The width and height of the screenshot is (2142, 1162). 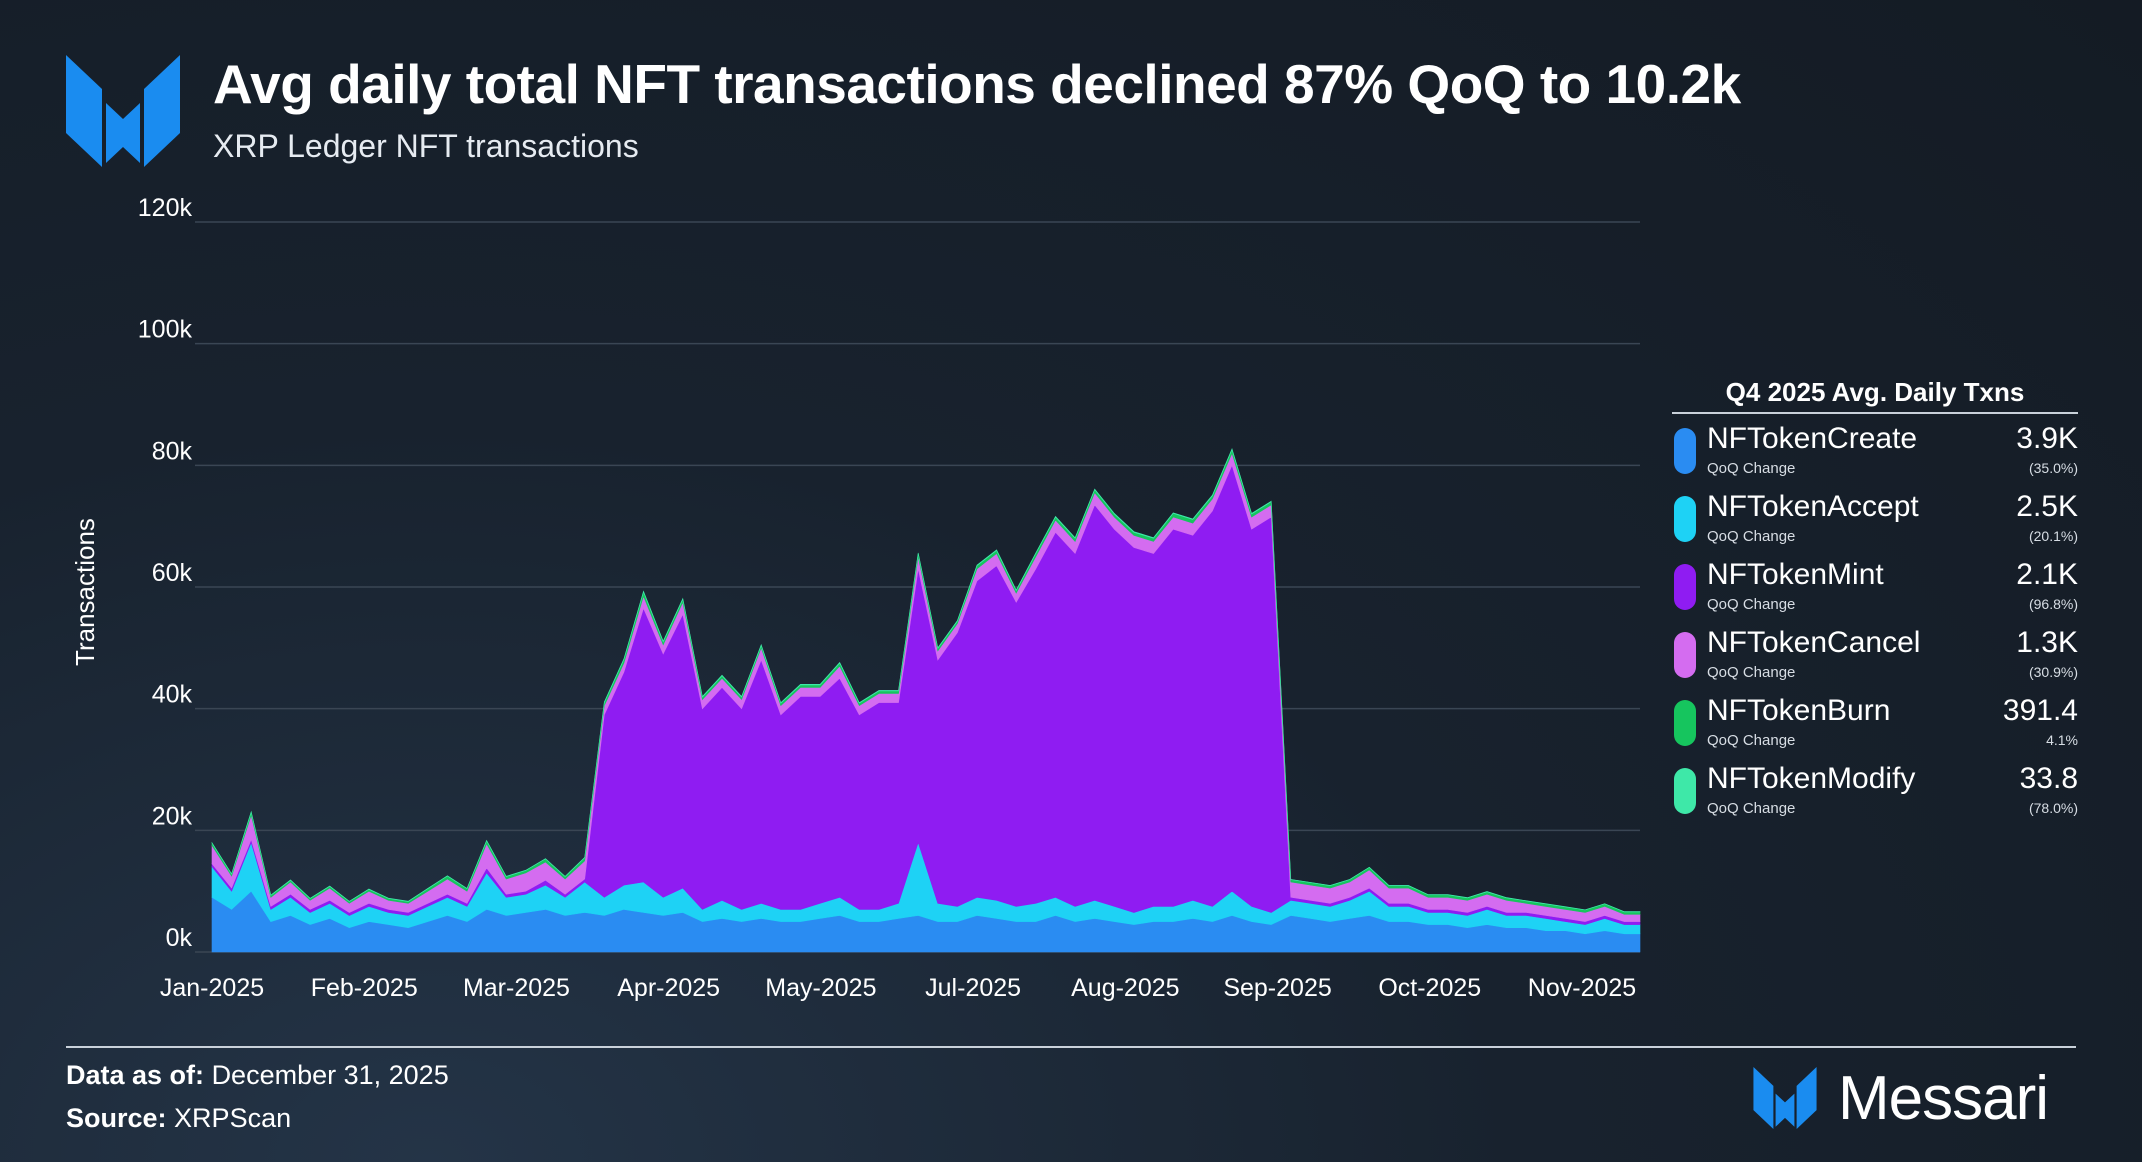 What do you see at coordinates (2053, 468) in the screenshot?
I see `legend-change: (35.0%)` at bounding box center [2053, 468].